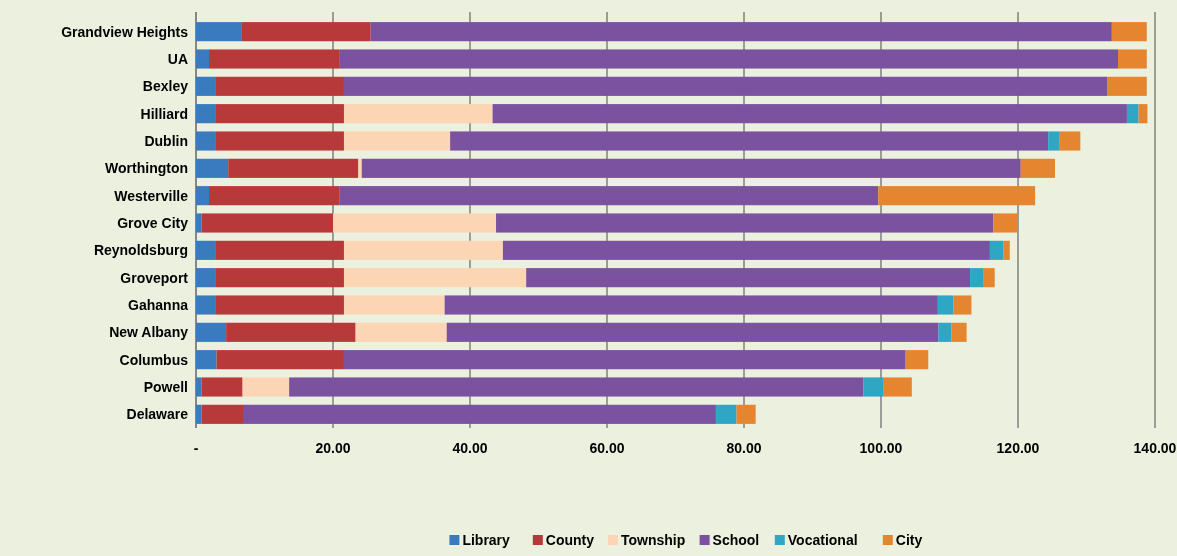  I want to click on x-tick-label: 140.00, so click(1155, 447).